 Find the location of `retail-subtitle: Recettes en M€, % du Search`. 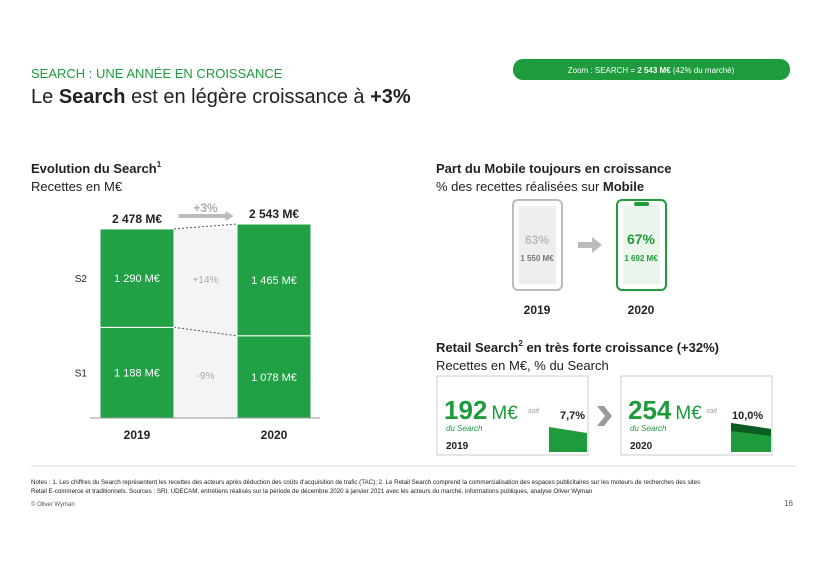

retail-subtitle: Recettes en M€, % du Search is located at coordinates (522, 365).